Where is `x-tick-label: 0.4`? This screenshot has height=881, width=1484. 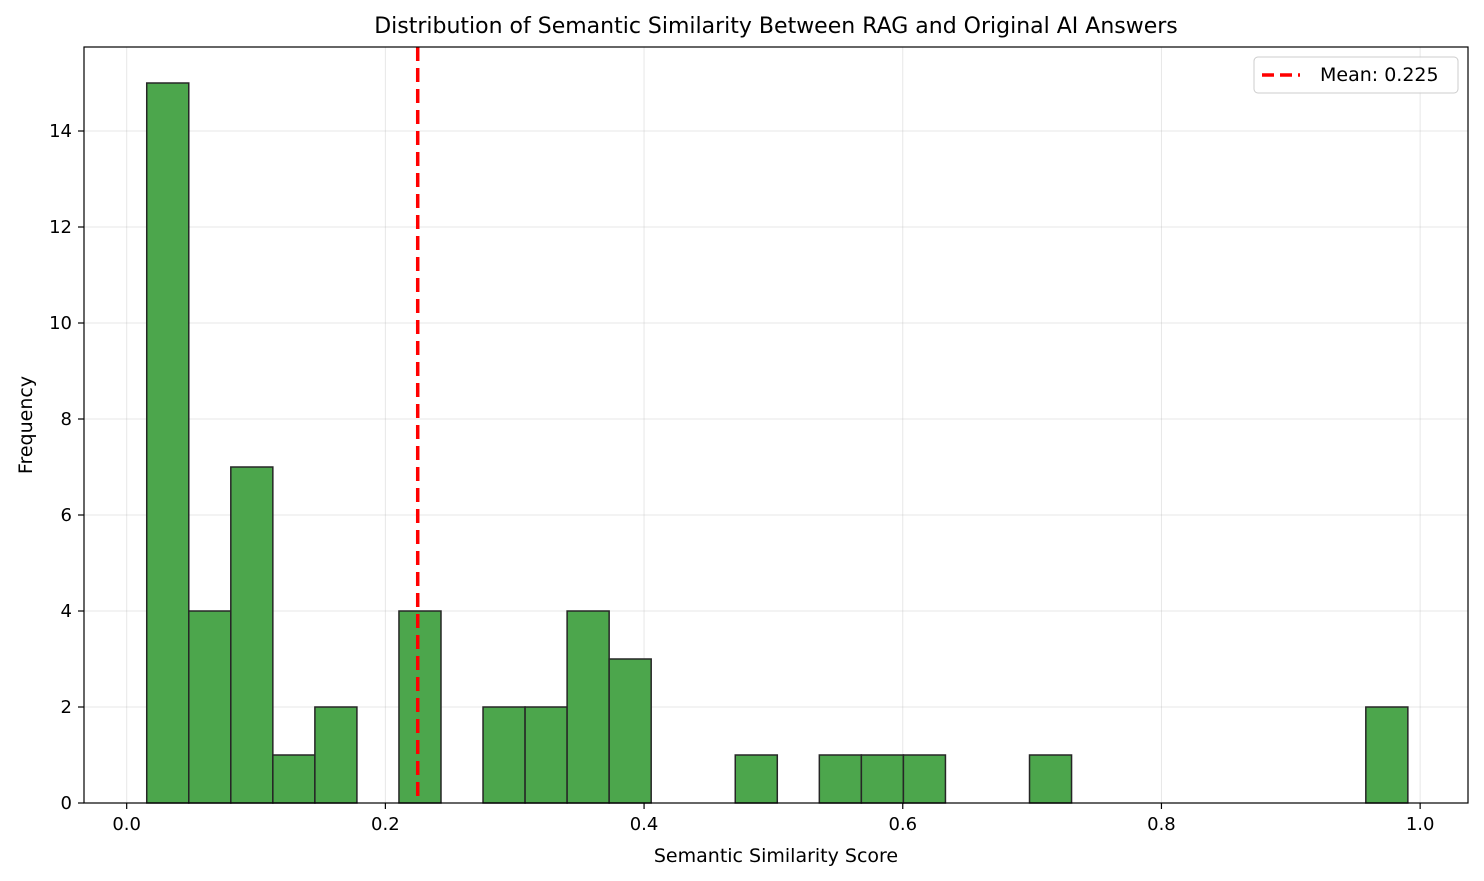 x-tick-label: 0.4 is located at coordinates (644, 824).